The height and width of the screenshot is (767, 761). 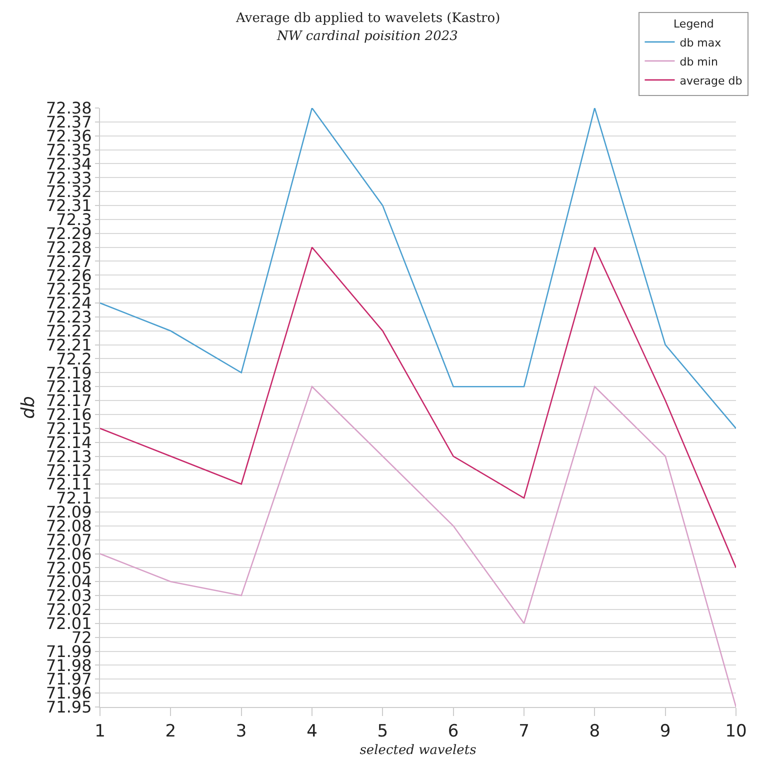 What do you see at coordinates (701, 43) in the screenshot?
I see `legend-label: db max` at bounding box center [701, 43].